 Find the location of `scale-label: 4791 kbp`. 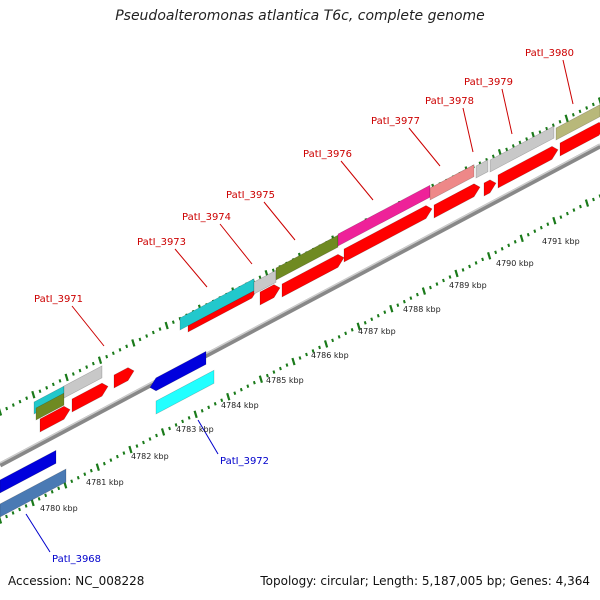

scale-label: 4791 kbp is located at coordinates (561, 241).